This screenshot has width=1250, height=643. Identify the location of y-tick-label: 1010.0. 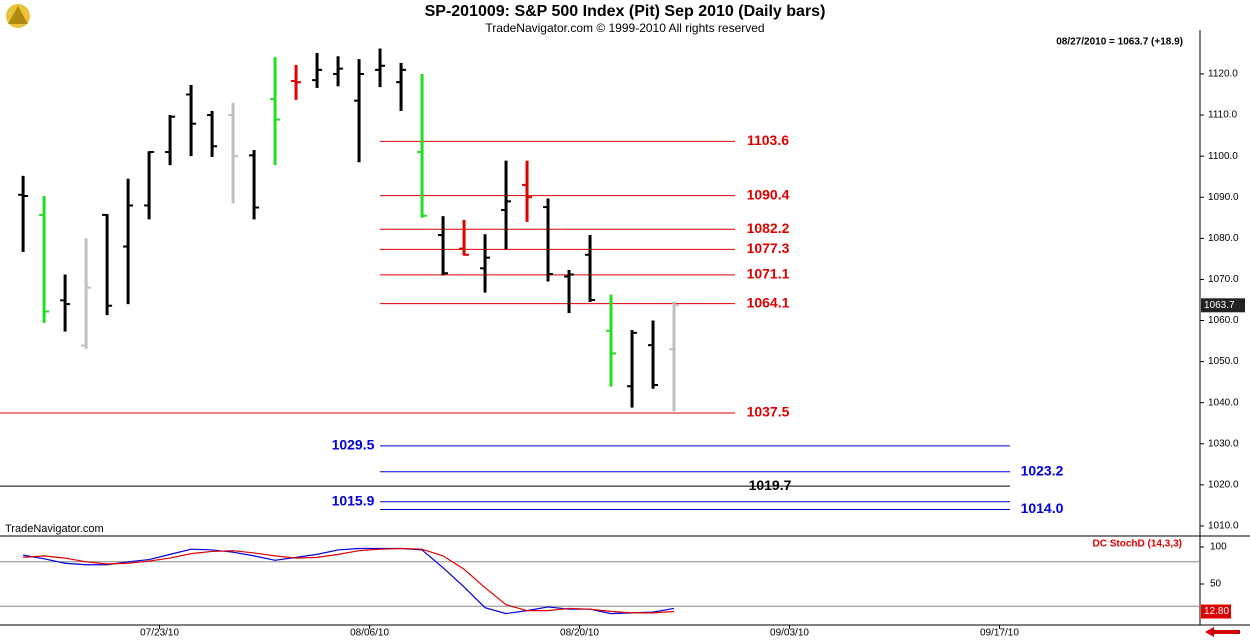
(1223, 526).